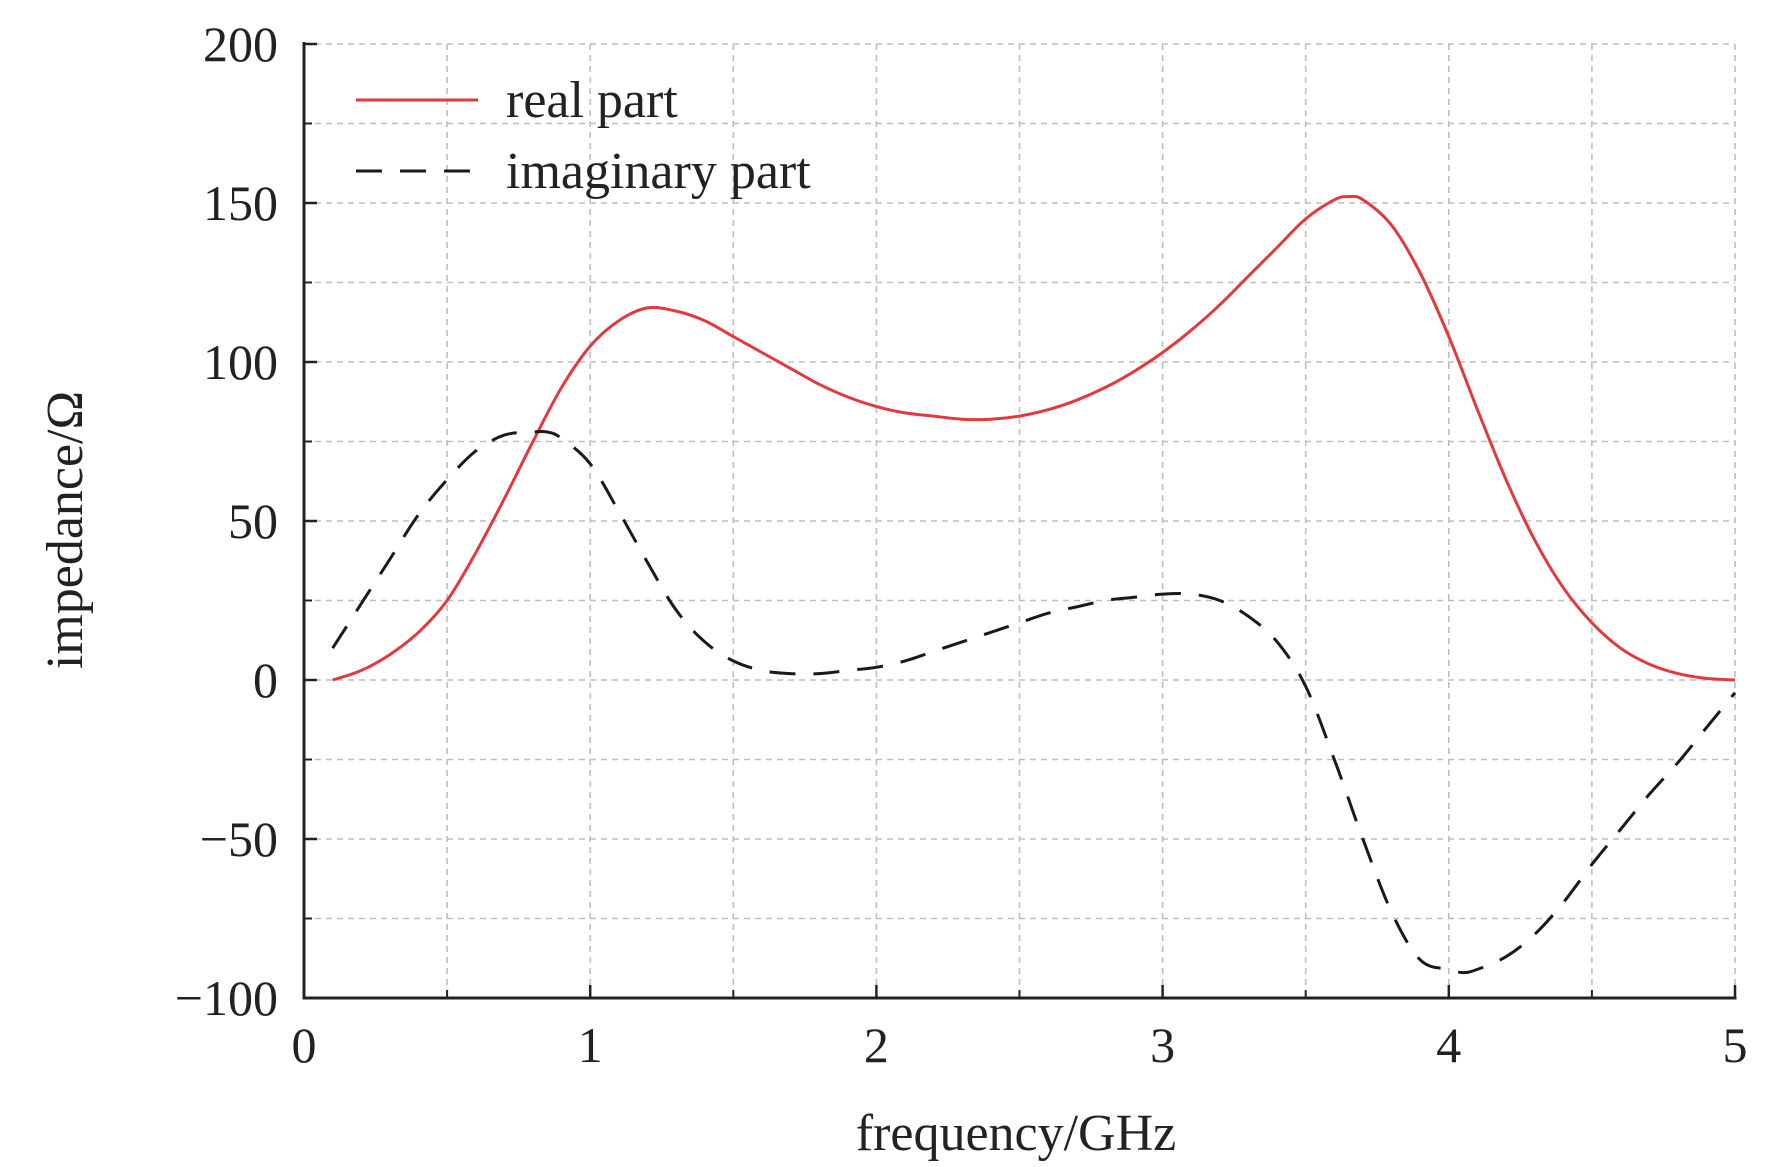 The image size is (1772, 1167). I want to click on x-tick-label: 0, so click(304, 1045).